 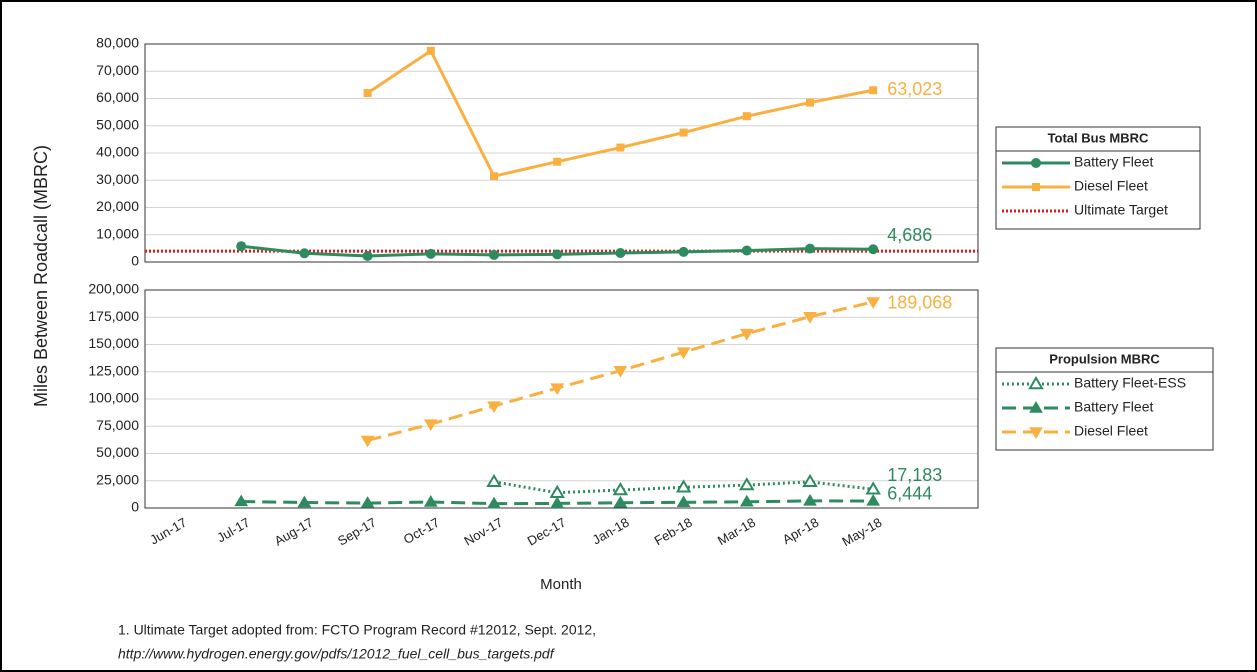 What do you see at coordinates (561, 584) in the screenshot?
I see `x-axis-label: Month` at bounding box center [561, 584].